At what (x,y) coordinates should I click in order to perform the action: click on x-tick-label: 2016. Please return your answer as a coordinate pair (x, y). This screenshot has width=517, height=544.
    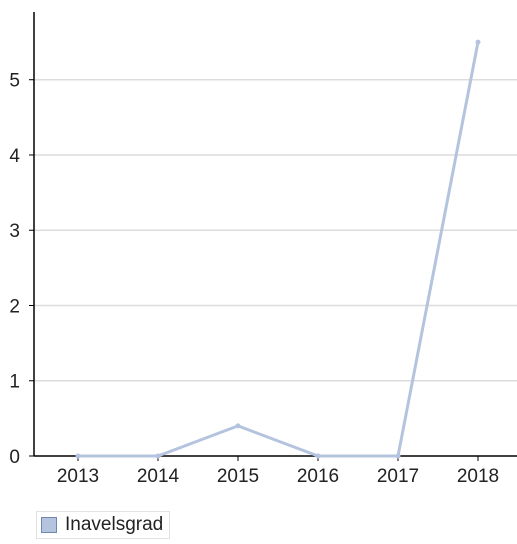
    Looking at the image, I should click on (318, 476).